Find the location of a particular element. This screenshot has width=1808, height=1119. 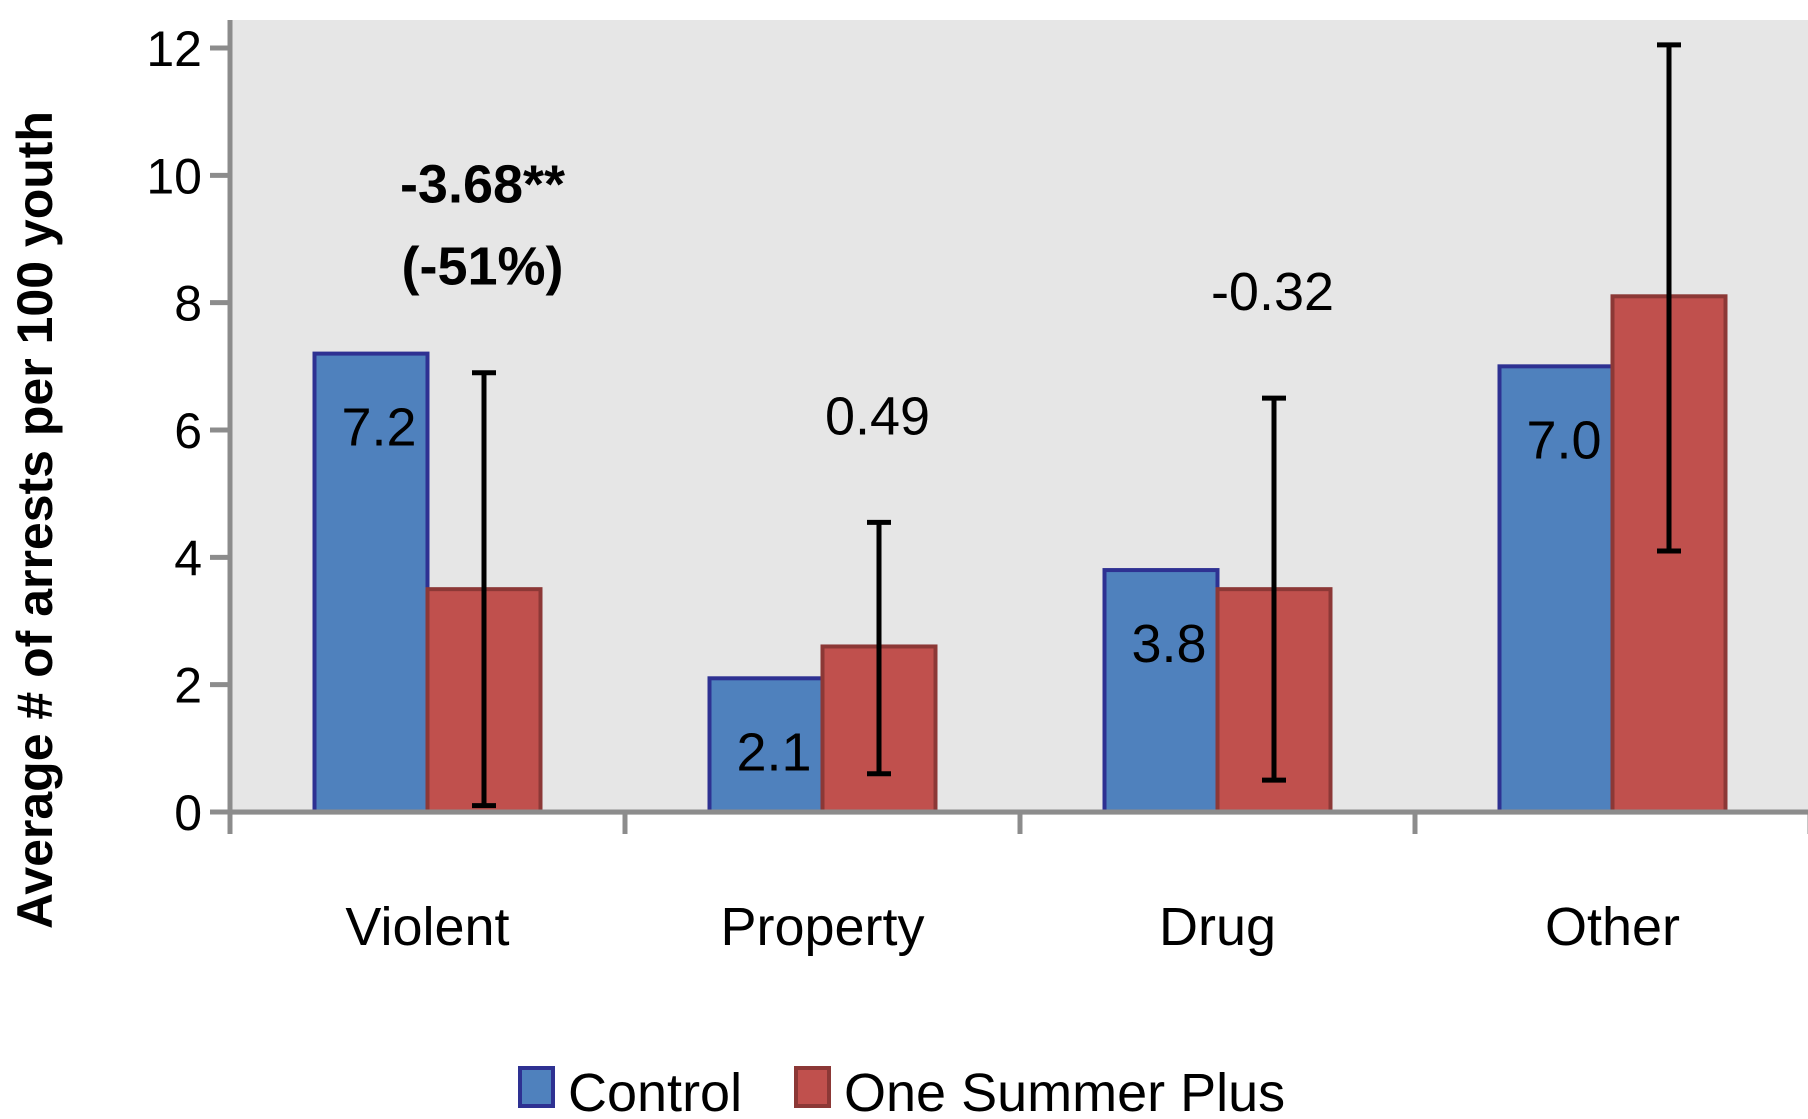

annotation-violent-1: (-51%) is located at coordinates (482, 267).